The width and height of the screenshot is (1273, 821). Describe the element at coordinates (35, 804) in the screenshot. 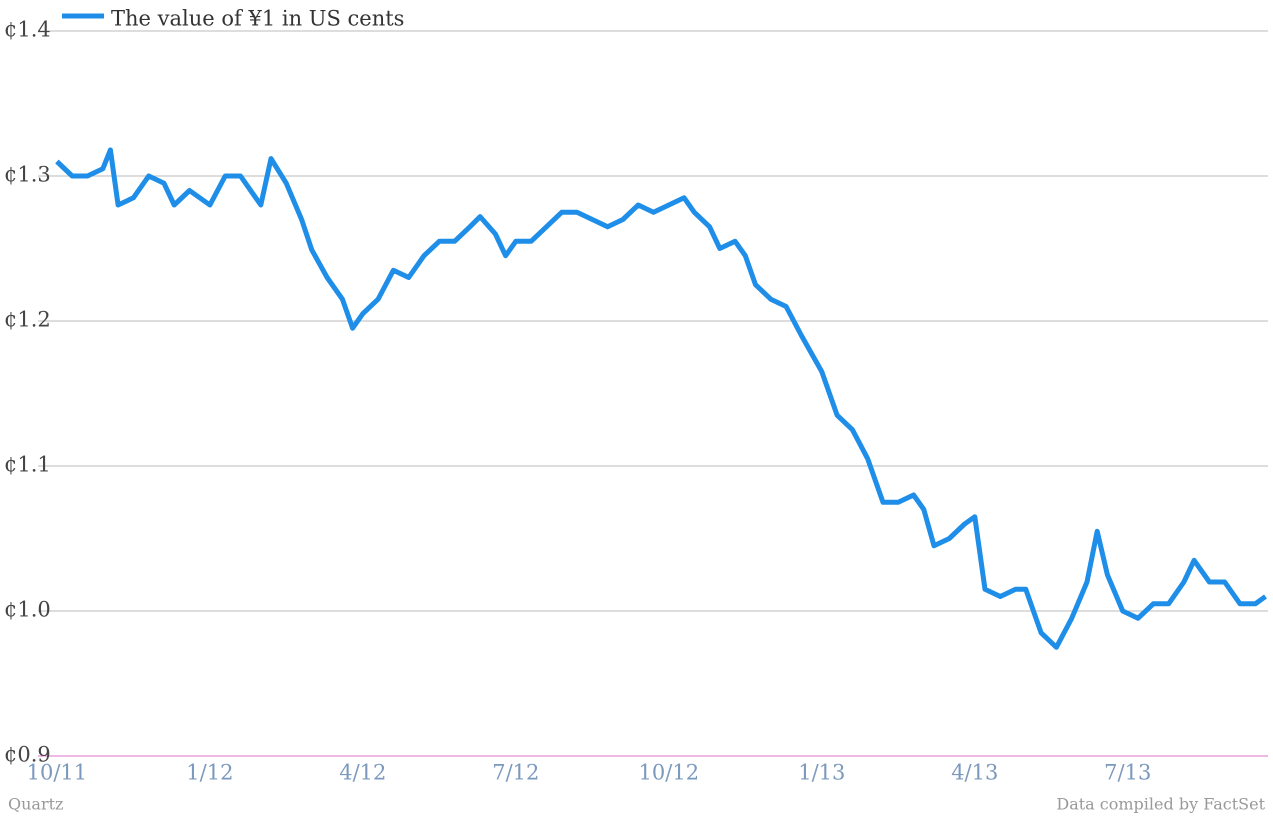

I see `credit: Quartz` at that location.